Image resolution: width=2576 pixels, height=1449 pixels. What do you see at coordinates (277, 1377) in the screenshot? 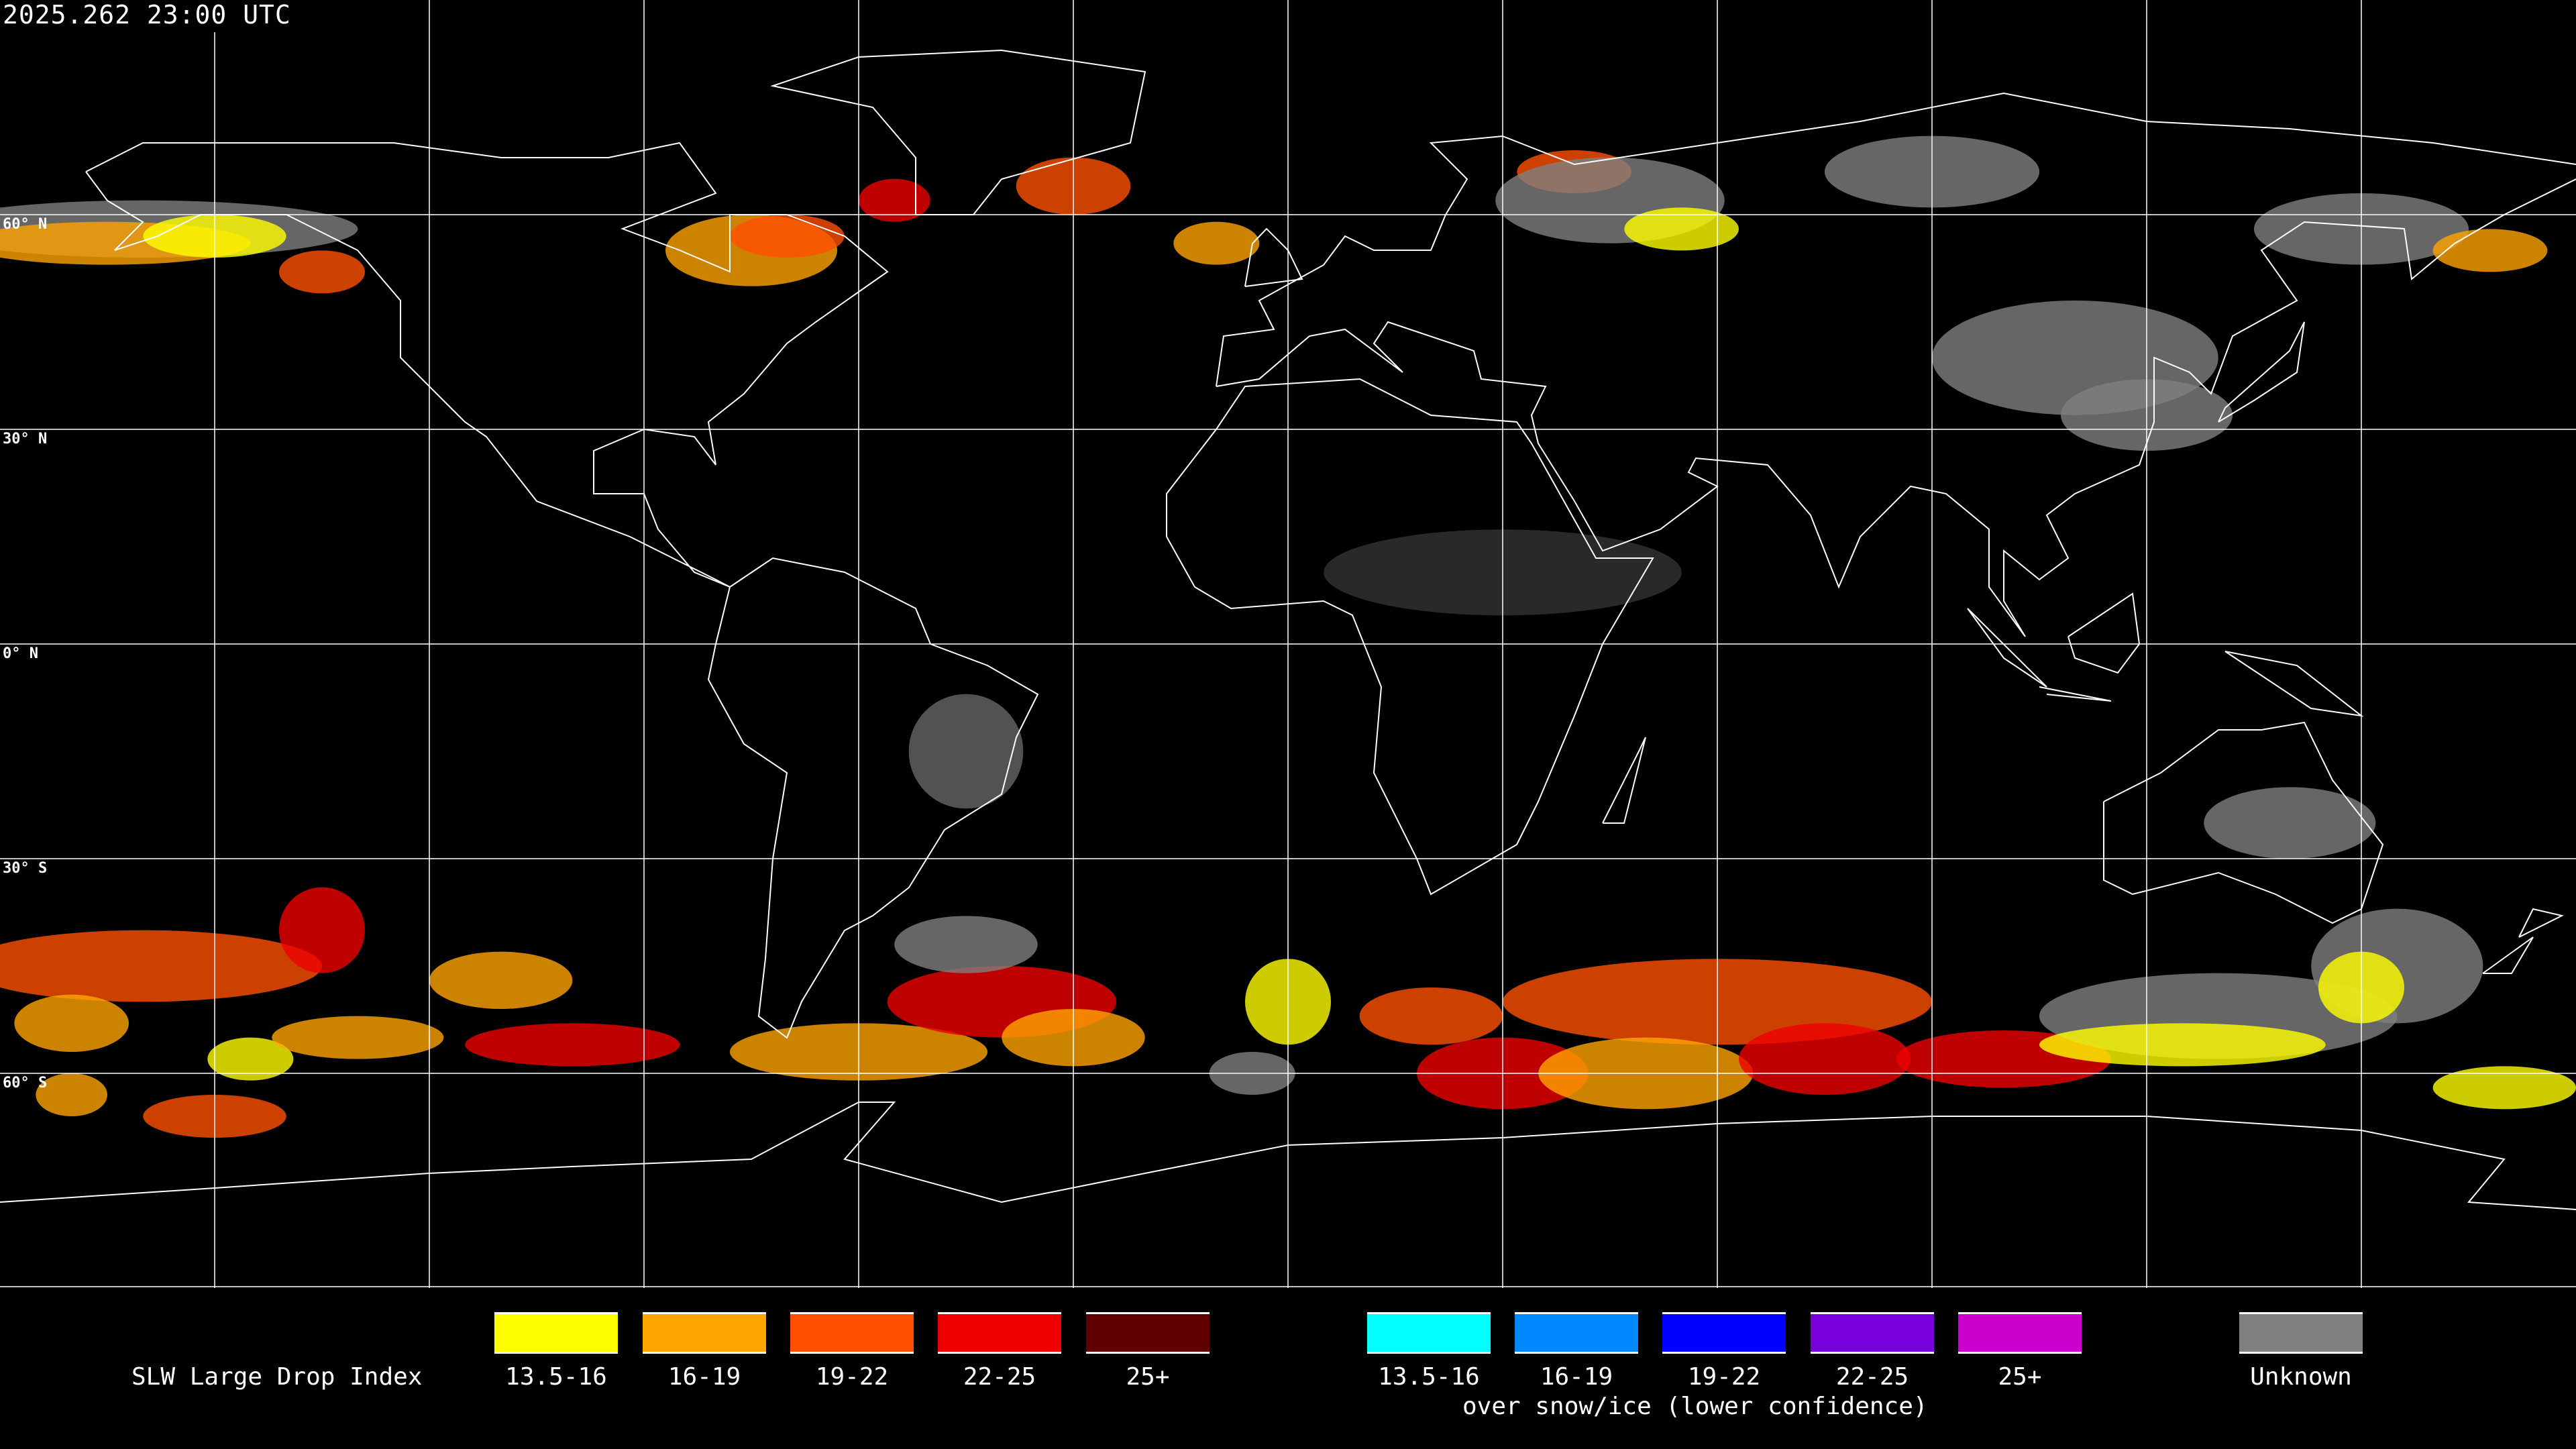
I see `legend-title: SLW Large Drop Index` at bounding box center [277, 1377].